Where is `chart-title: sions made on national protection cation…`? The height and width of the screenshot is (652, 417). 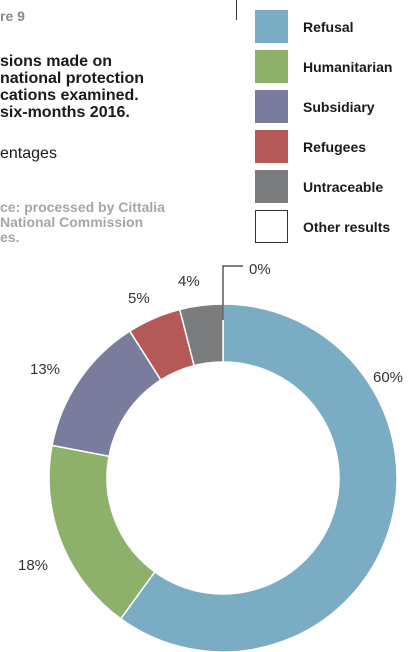 chart-title: sions made on national protection cation… is located at coordinates (115, 87).